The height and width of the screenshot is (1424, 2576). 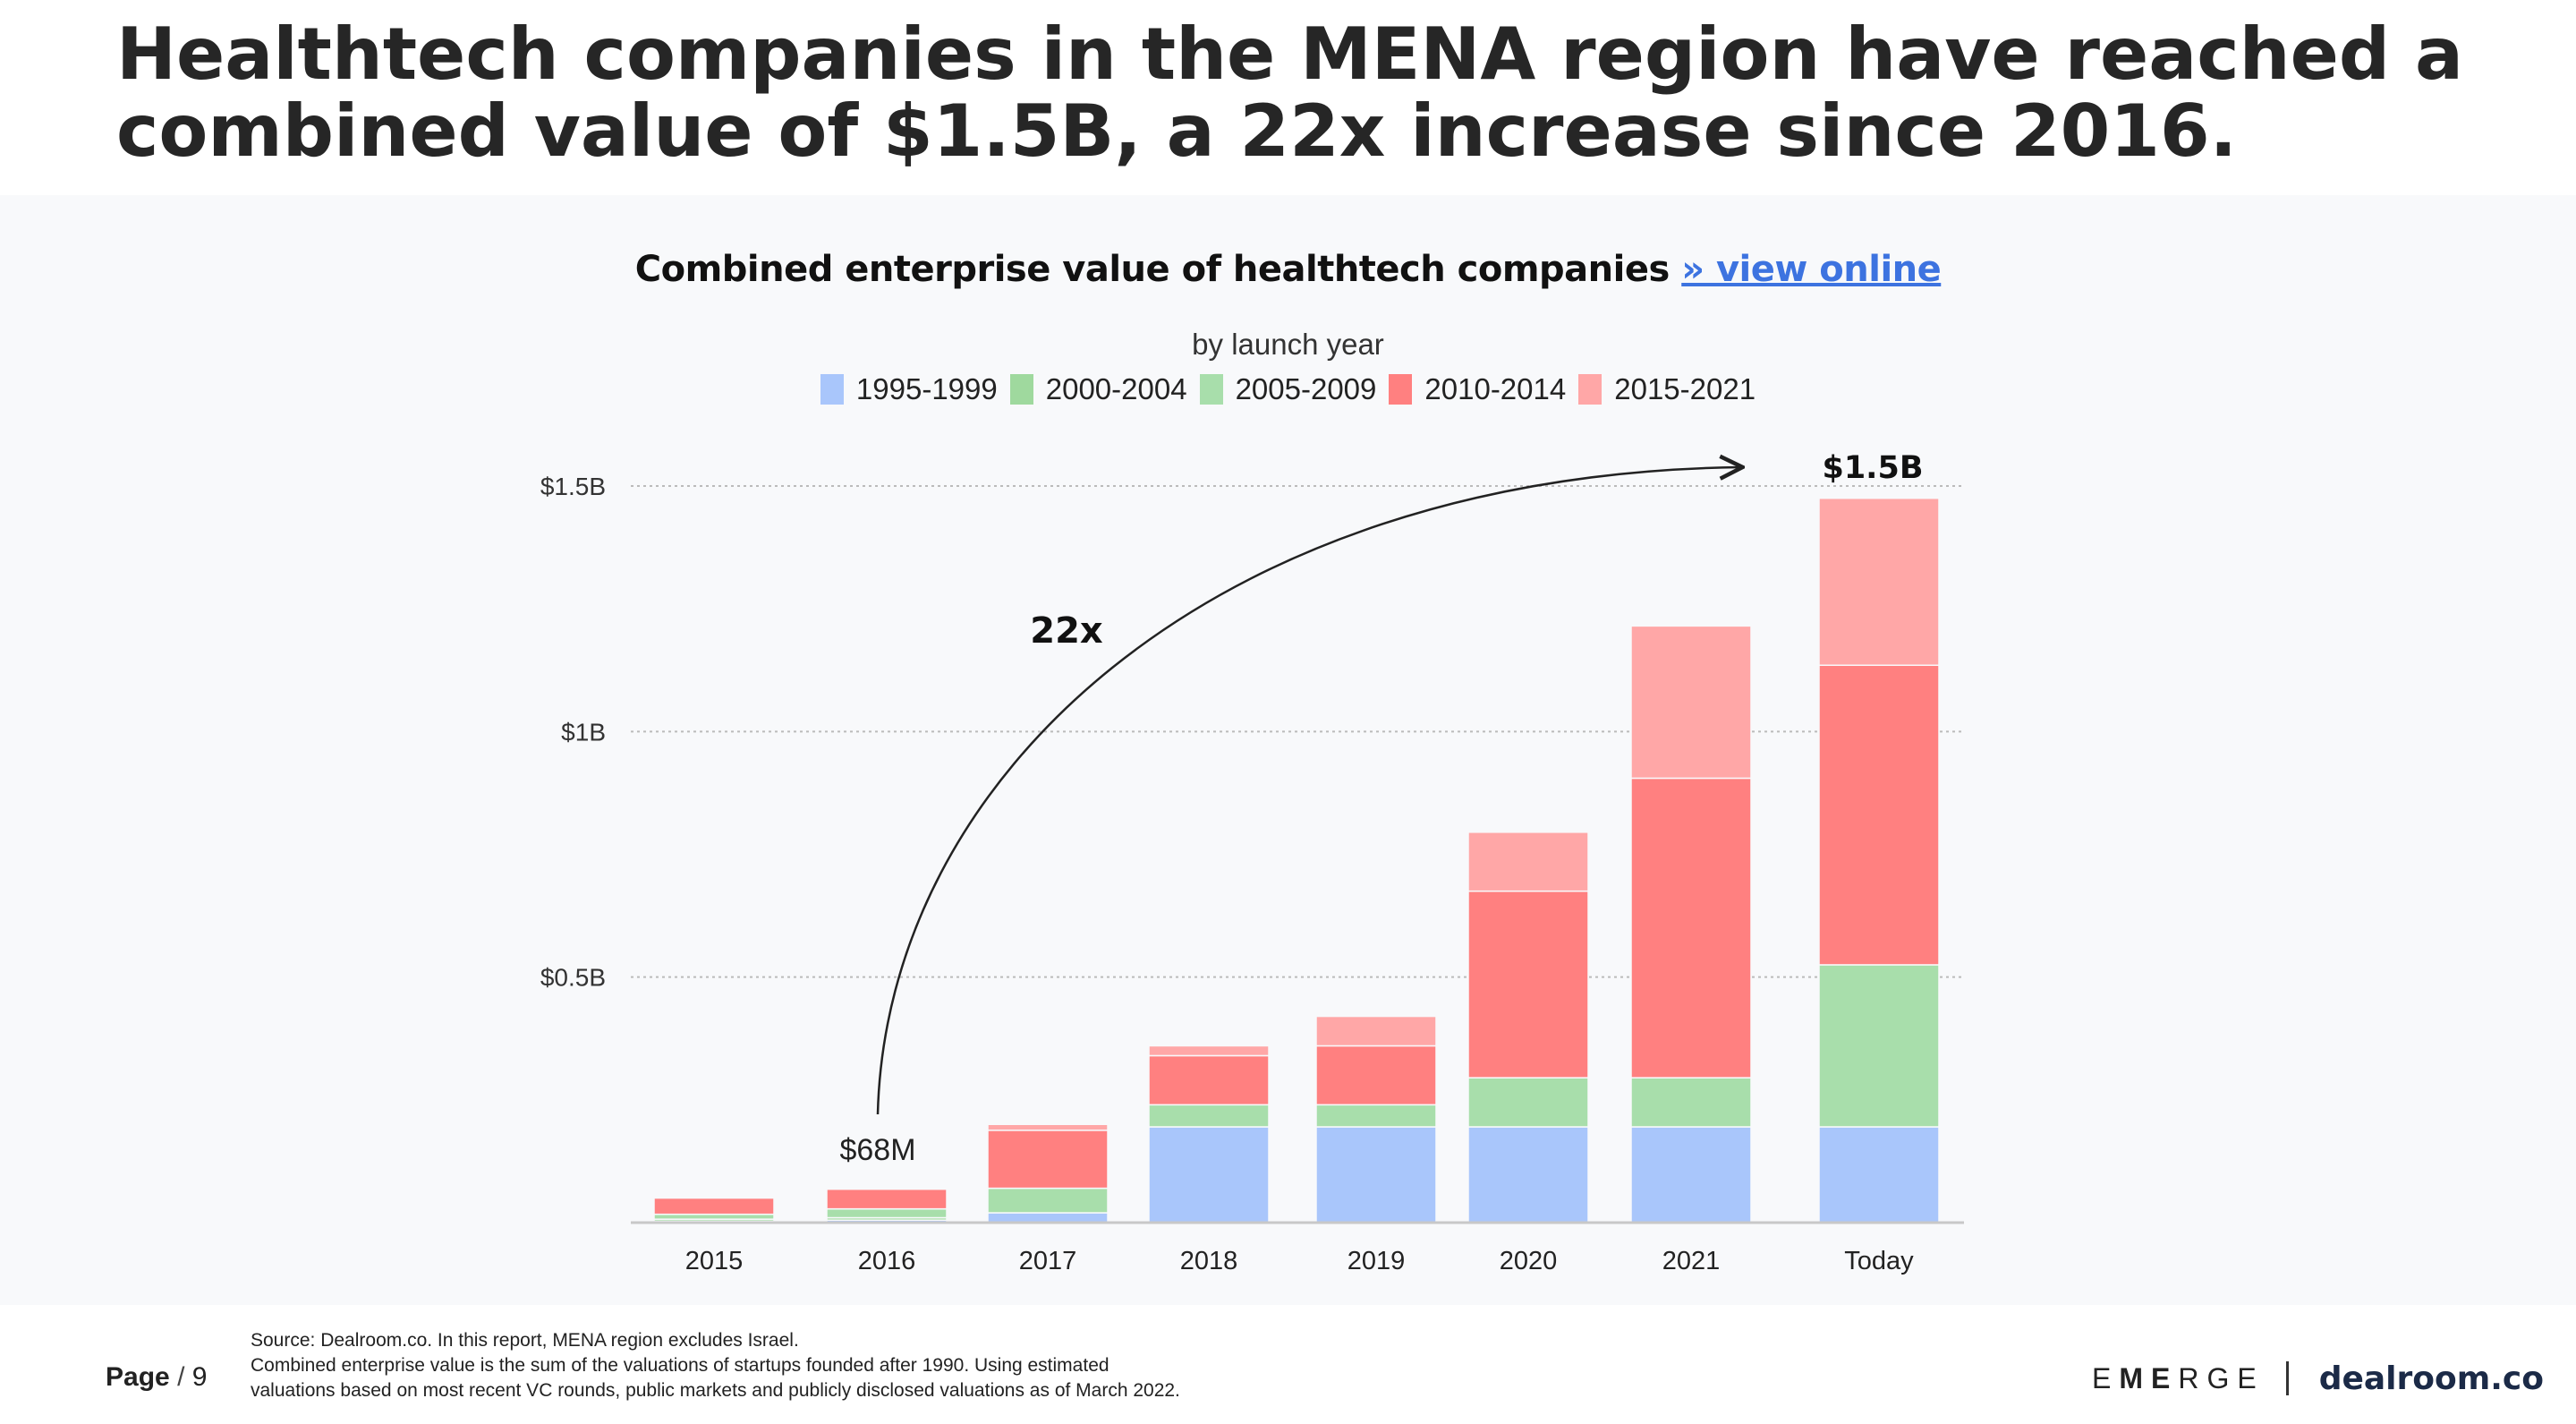 I want to click on annotation-today-value: $1.5B, so click(x=1872, y=468).